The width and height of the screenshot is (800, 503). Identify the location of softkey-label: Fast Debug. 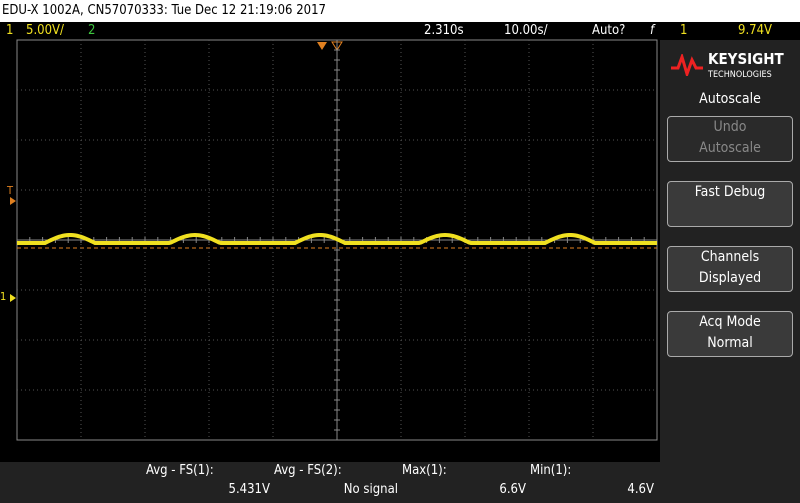
(730, 192).